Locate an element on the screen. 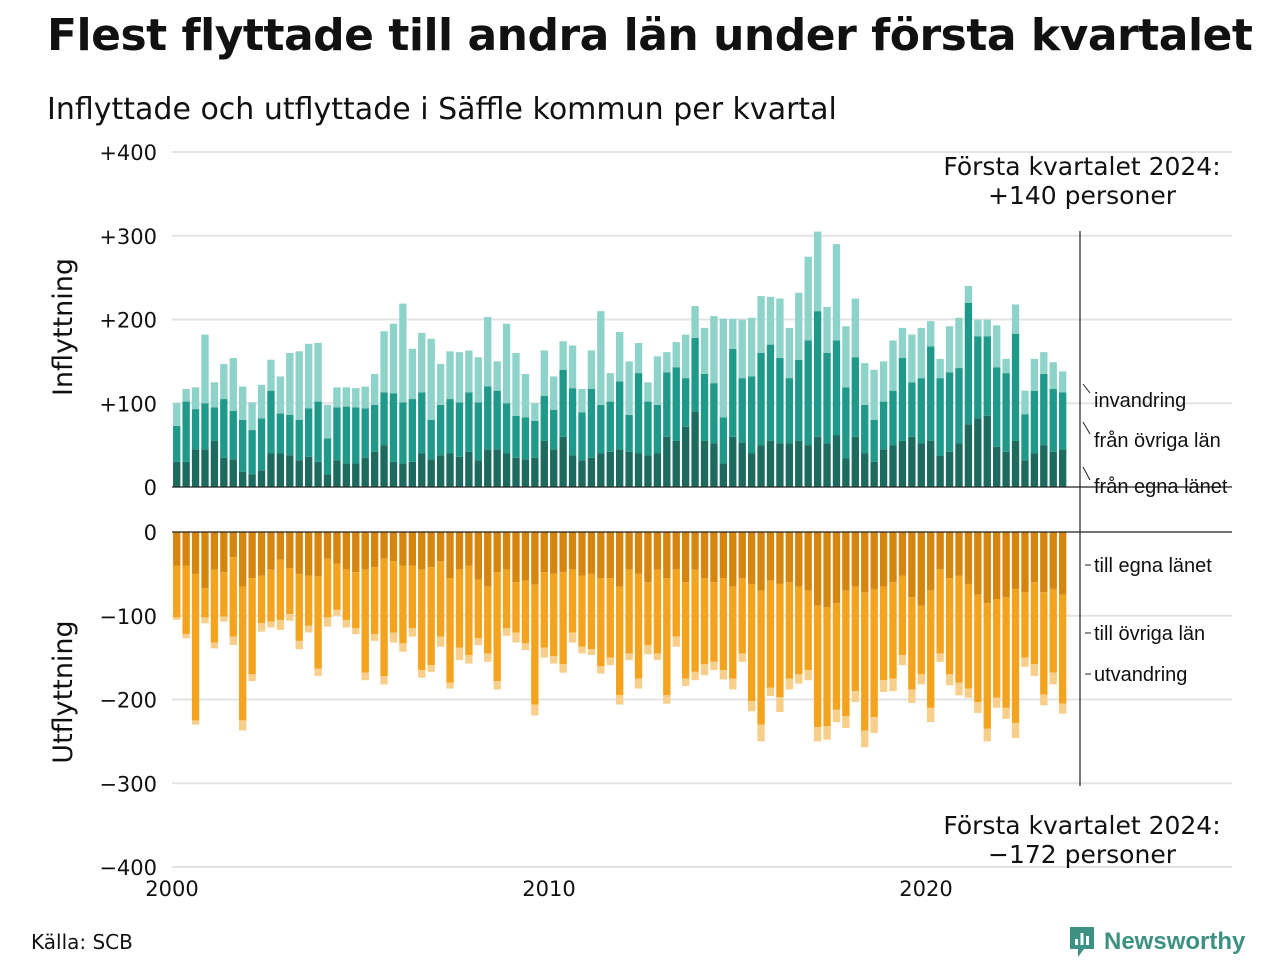 This screenshot has height=960, width=1280. y-tick-label-bottom: −400 is located at coordinates (128, 868).